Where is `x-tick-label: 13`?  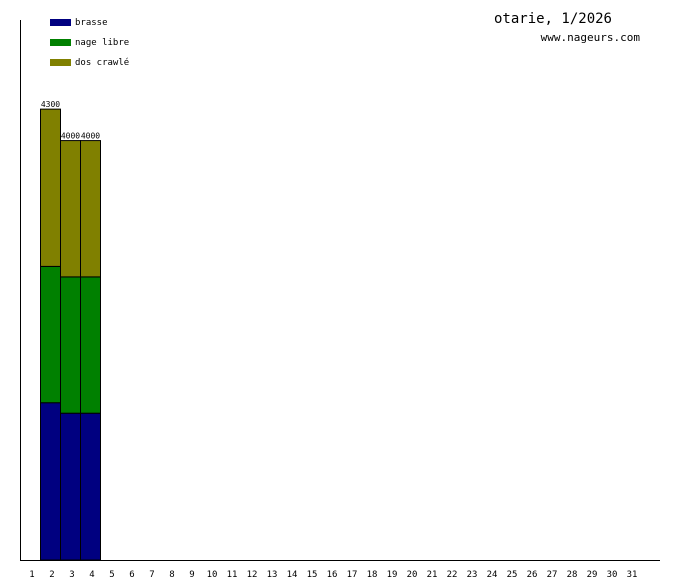 x-tick-label: 13 is located at coordinates (272, 575).